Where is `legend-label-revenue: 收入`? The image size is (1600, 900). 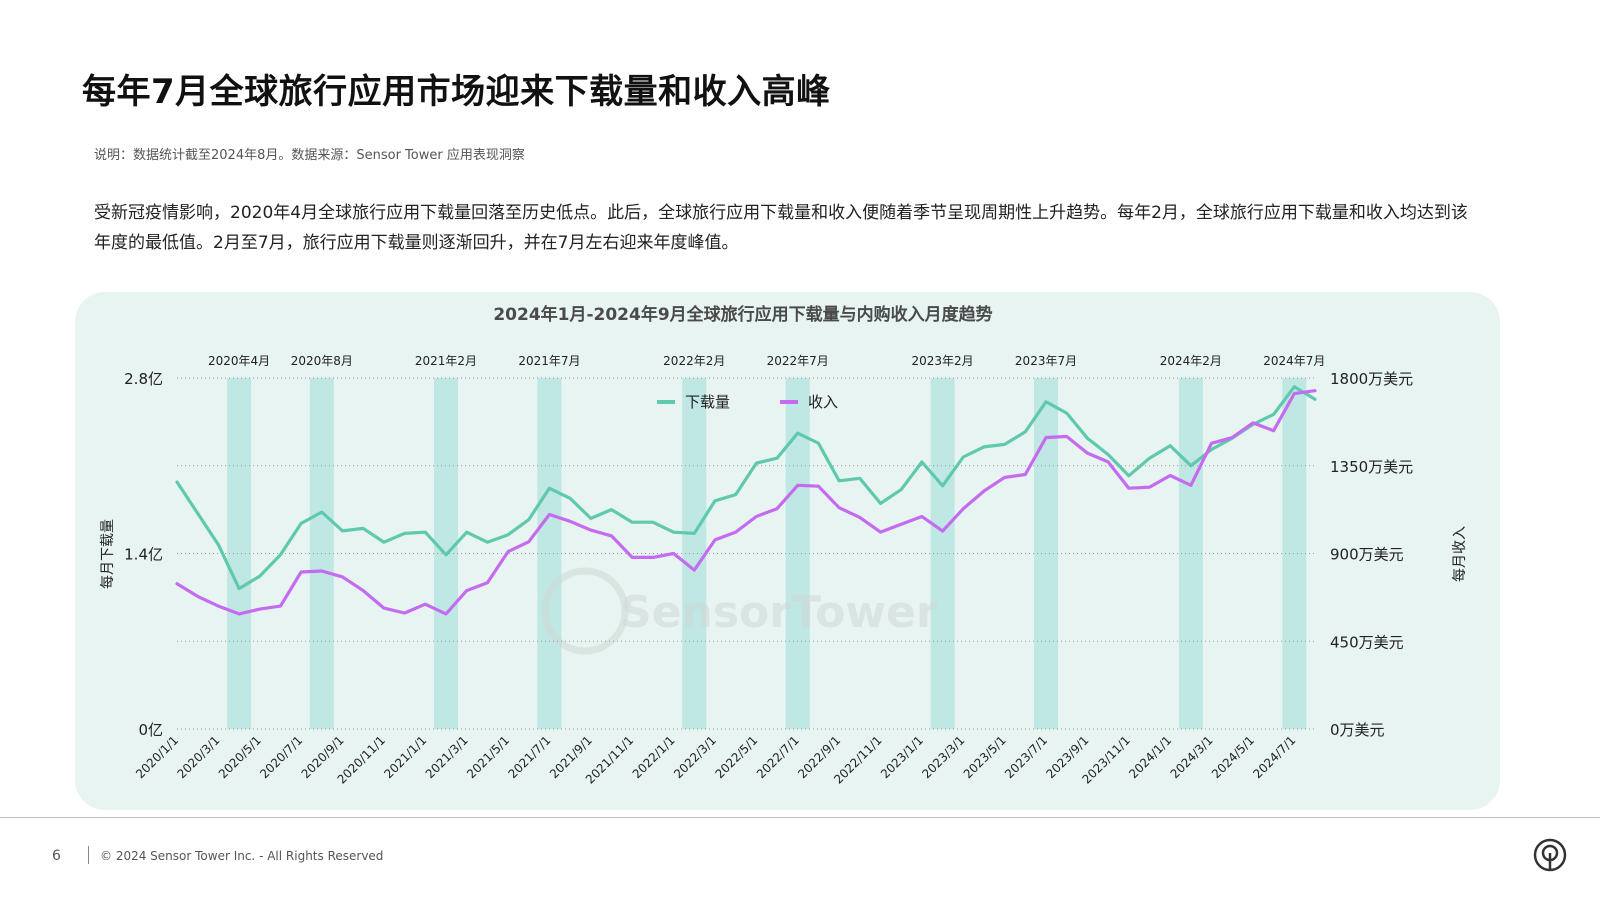
legend-label-revenue: 收入 is located at coordinates (823, 402).